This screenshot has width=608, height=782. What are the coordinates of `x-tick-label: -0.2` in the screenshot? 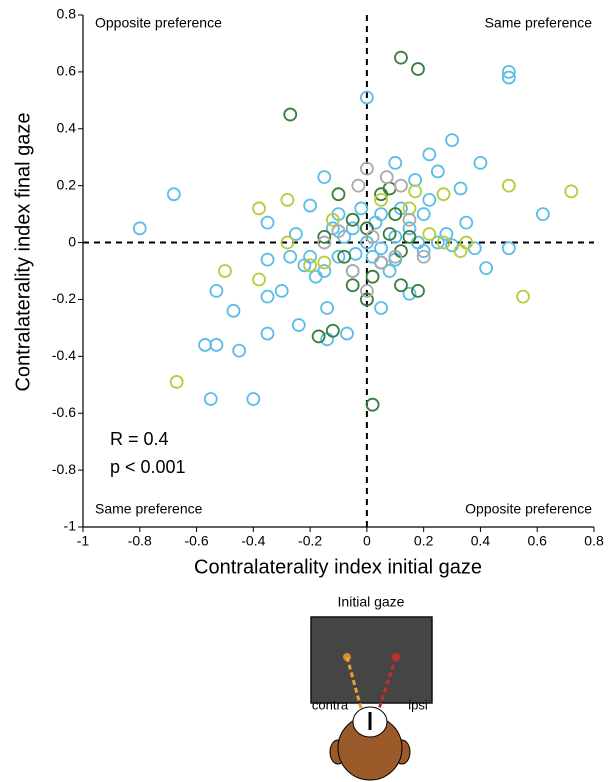 It's located at (310, 541).